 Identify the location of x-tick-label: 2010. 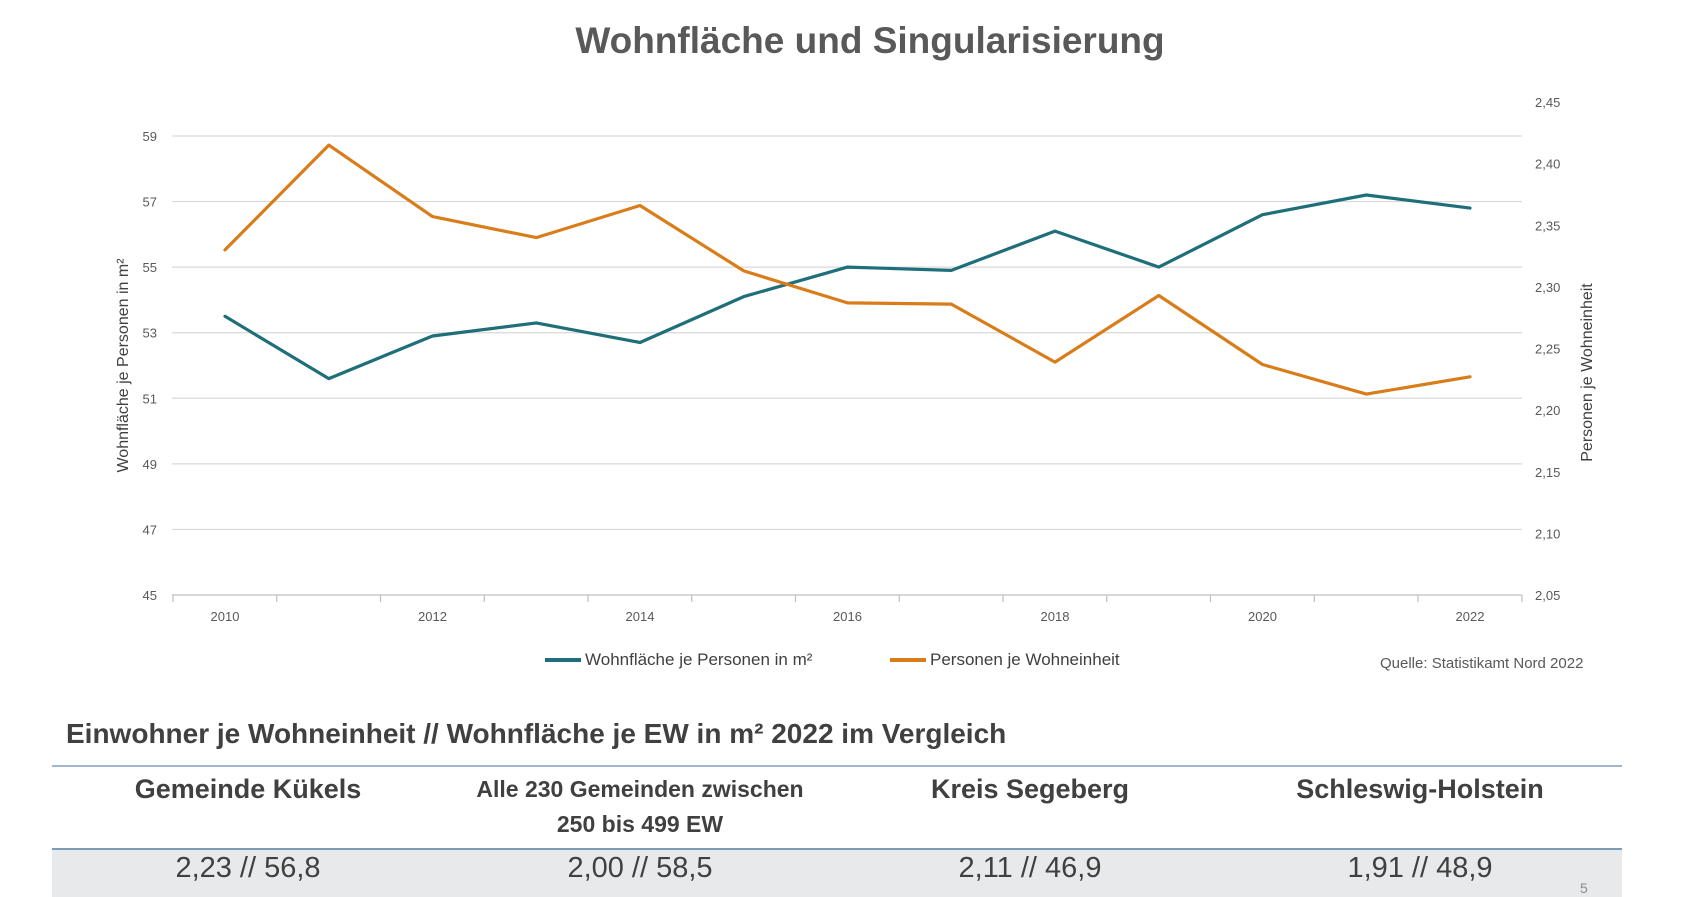
(225, 616).